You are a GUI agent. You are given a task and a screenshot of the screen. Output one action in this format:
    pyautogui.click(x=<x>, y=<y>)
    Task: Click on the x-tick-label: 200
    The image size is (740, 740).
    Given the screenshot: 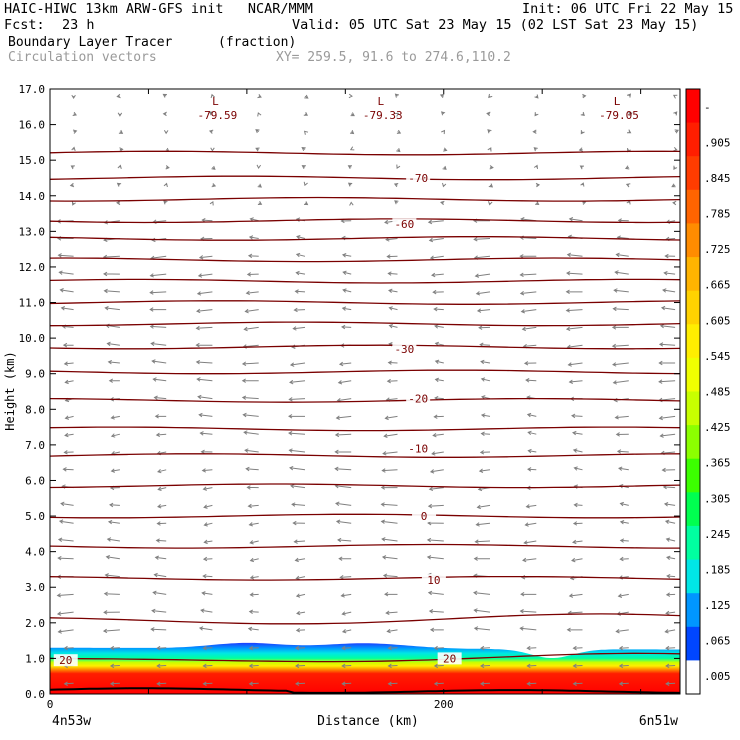 What is the action you would take?
    pyautogui.click(x=444, y=704)
    